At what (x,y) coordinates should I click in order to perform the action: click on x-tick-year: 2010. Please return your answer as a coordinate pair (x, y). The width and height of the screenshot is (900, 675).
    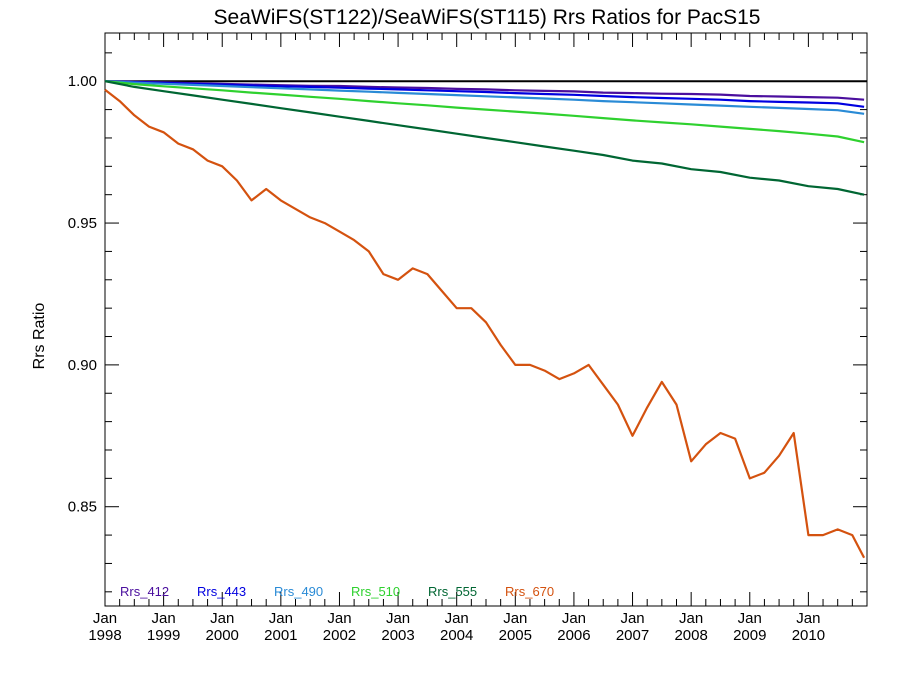
    Looking at the image, I should click on (808, 635).